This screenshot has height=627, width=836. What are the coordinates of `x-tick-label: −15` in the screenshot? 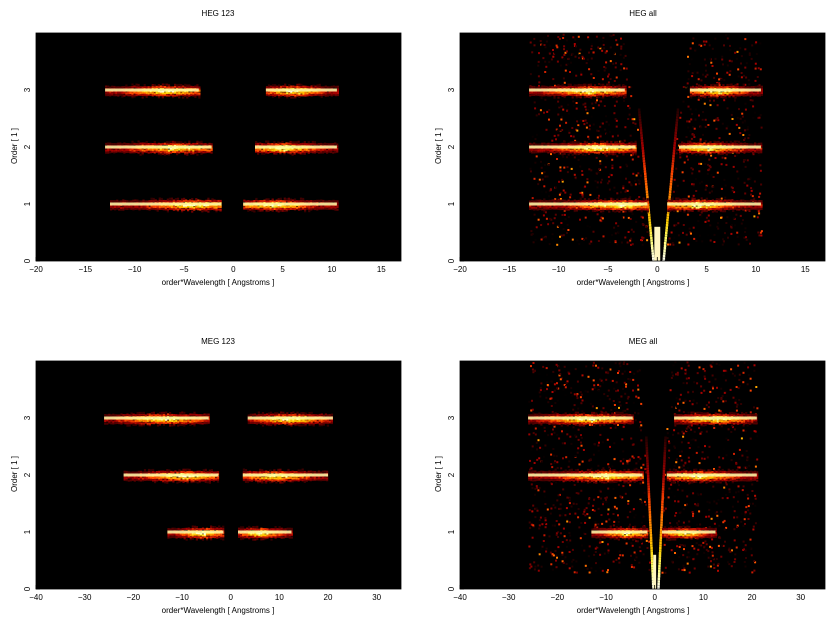 It's located at (510, 269).